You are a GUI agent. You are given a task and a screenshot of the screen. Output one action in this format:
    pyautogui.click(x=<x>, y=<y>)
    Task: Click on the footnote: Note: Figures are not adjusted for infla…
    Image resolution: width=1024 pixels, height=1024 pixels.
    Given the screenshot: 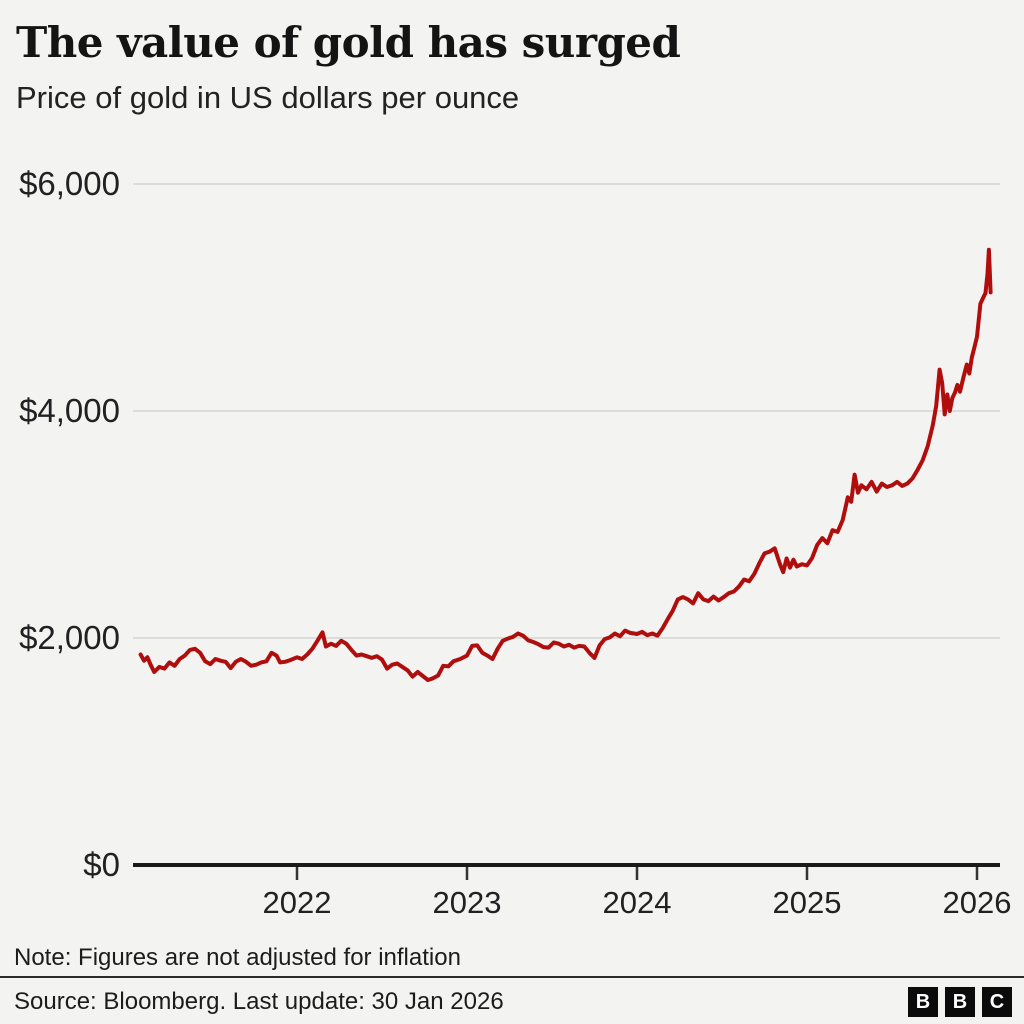 What is the action you would take?
    pyautogui.click(x=237, y=957)
    